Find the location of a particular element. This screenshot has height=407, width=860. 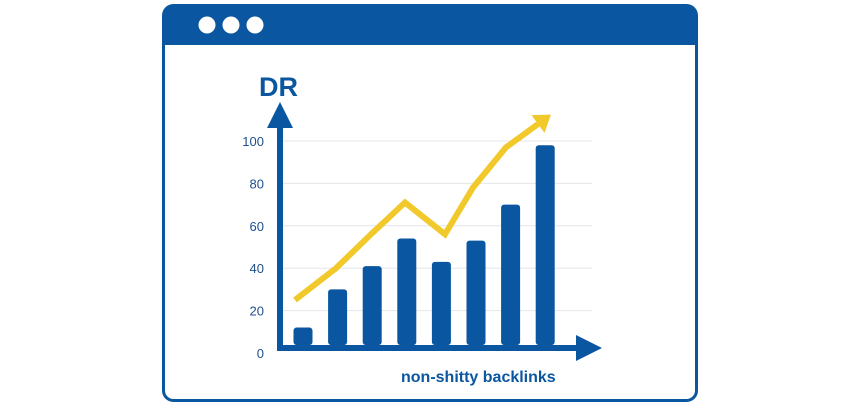

y-axis-label: DR is located at coordinates (278, 87).